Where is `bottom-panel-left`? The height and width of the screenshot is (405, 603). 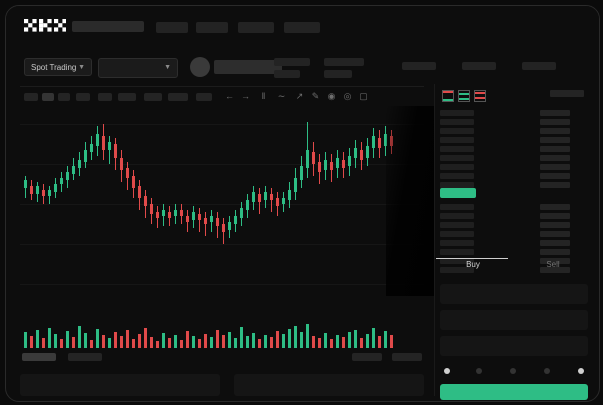
bottom-panel-left is located at coordinates (120, 385).